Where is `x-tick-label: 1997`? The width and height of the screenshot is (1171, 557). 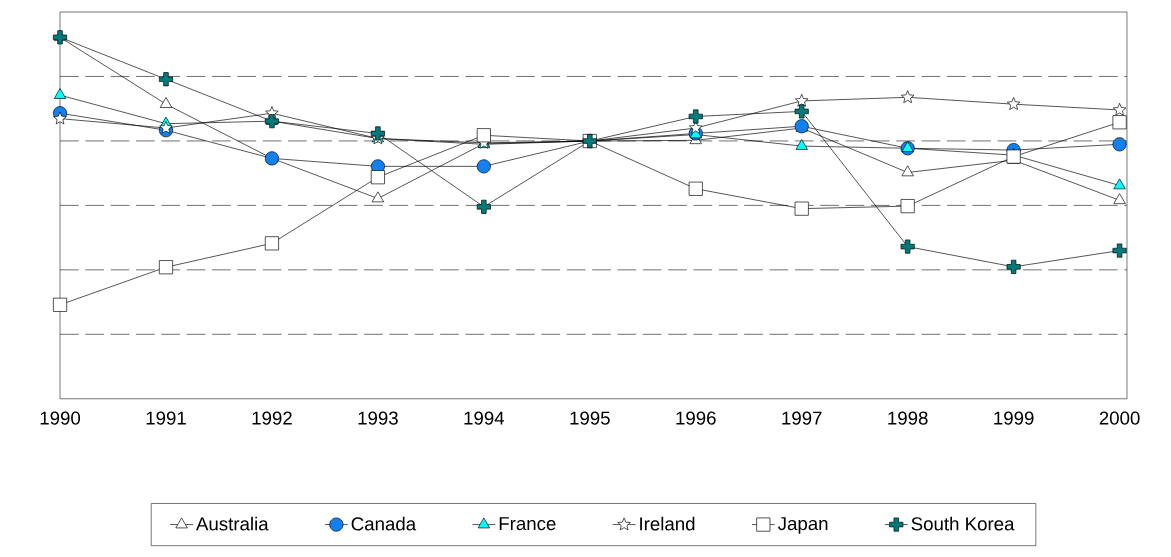 x-tick-label: 1997 is located at coordinates (802, 418).